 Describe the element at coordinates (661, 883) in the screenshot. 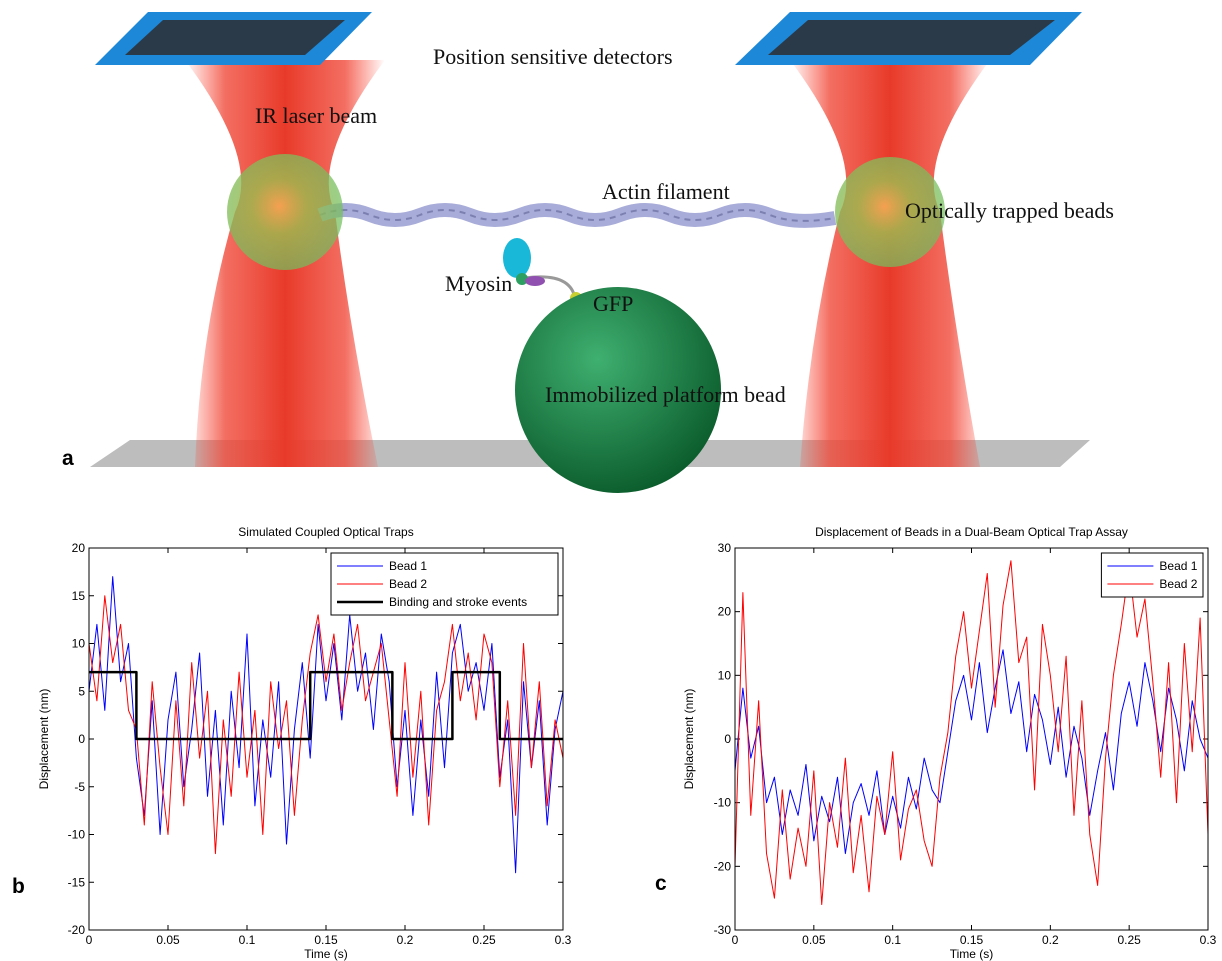

I see `panel-label: c` at that location.